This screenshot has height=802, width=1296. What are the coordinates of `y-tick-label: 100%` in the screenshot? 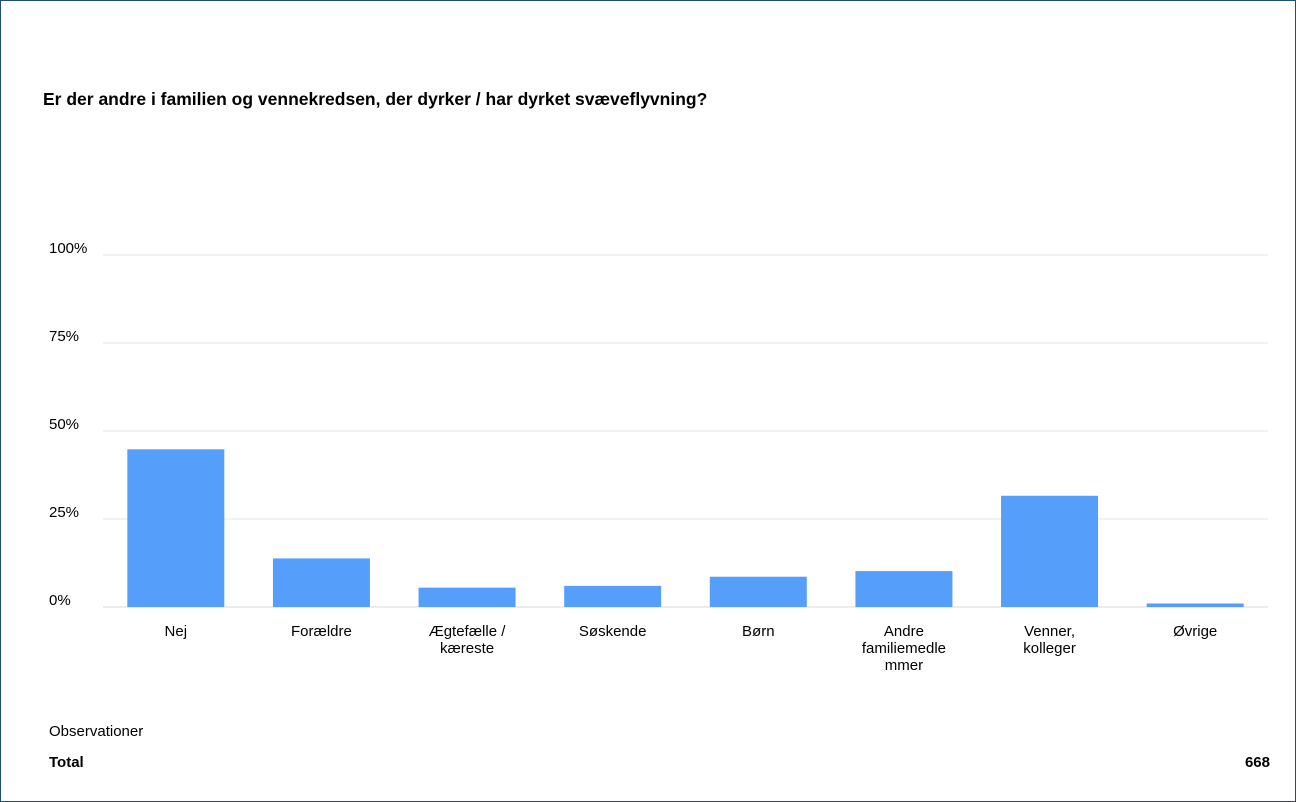 It's located at (68, 248).